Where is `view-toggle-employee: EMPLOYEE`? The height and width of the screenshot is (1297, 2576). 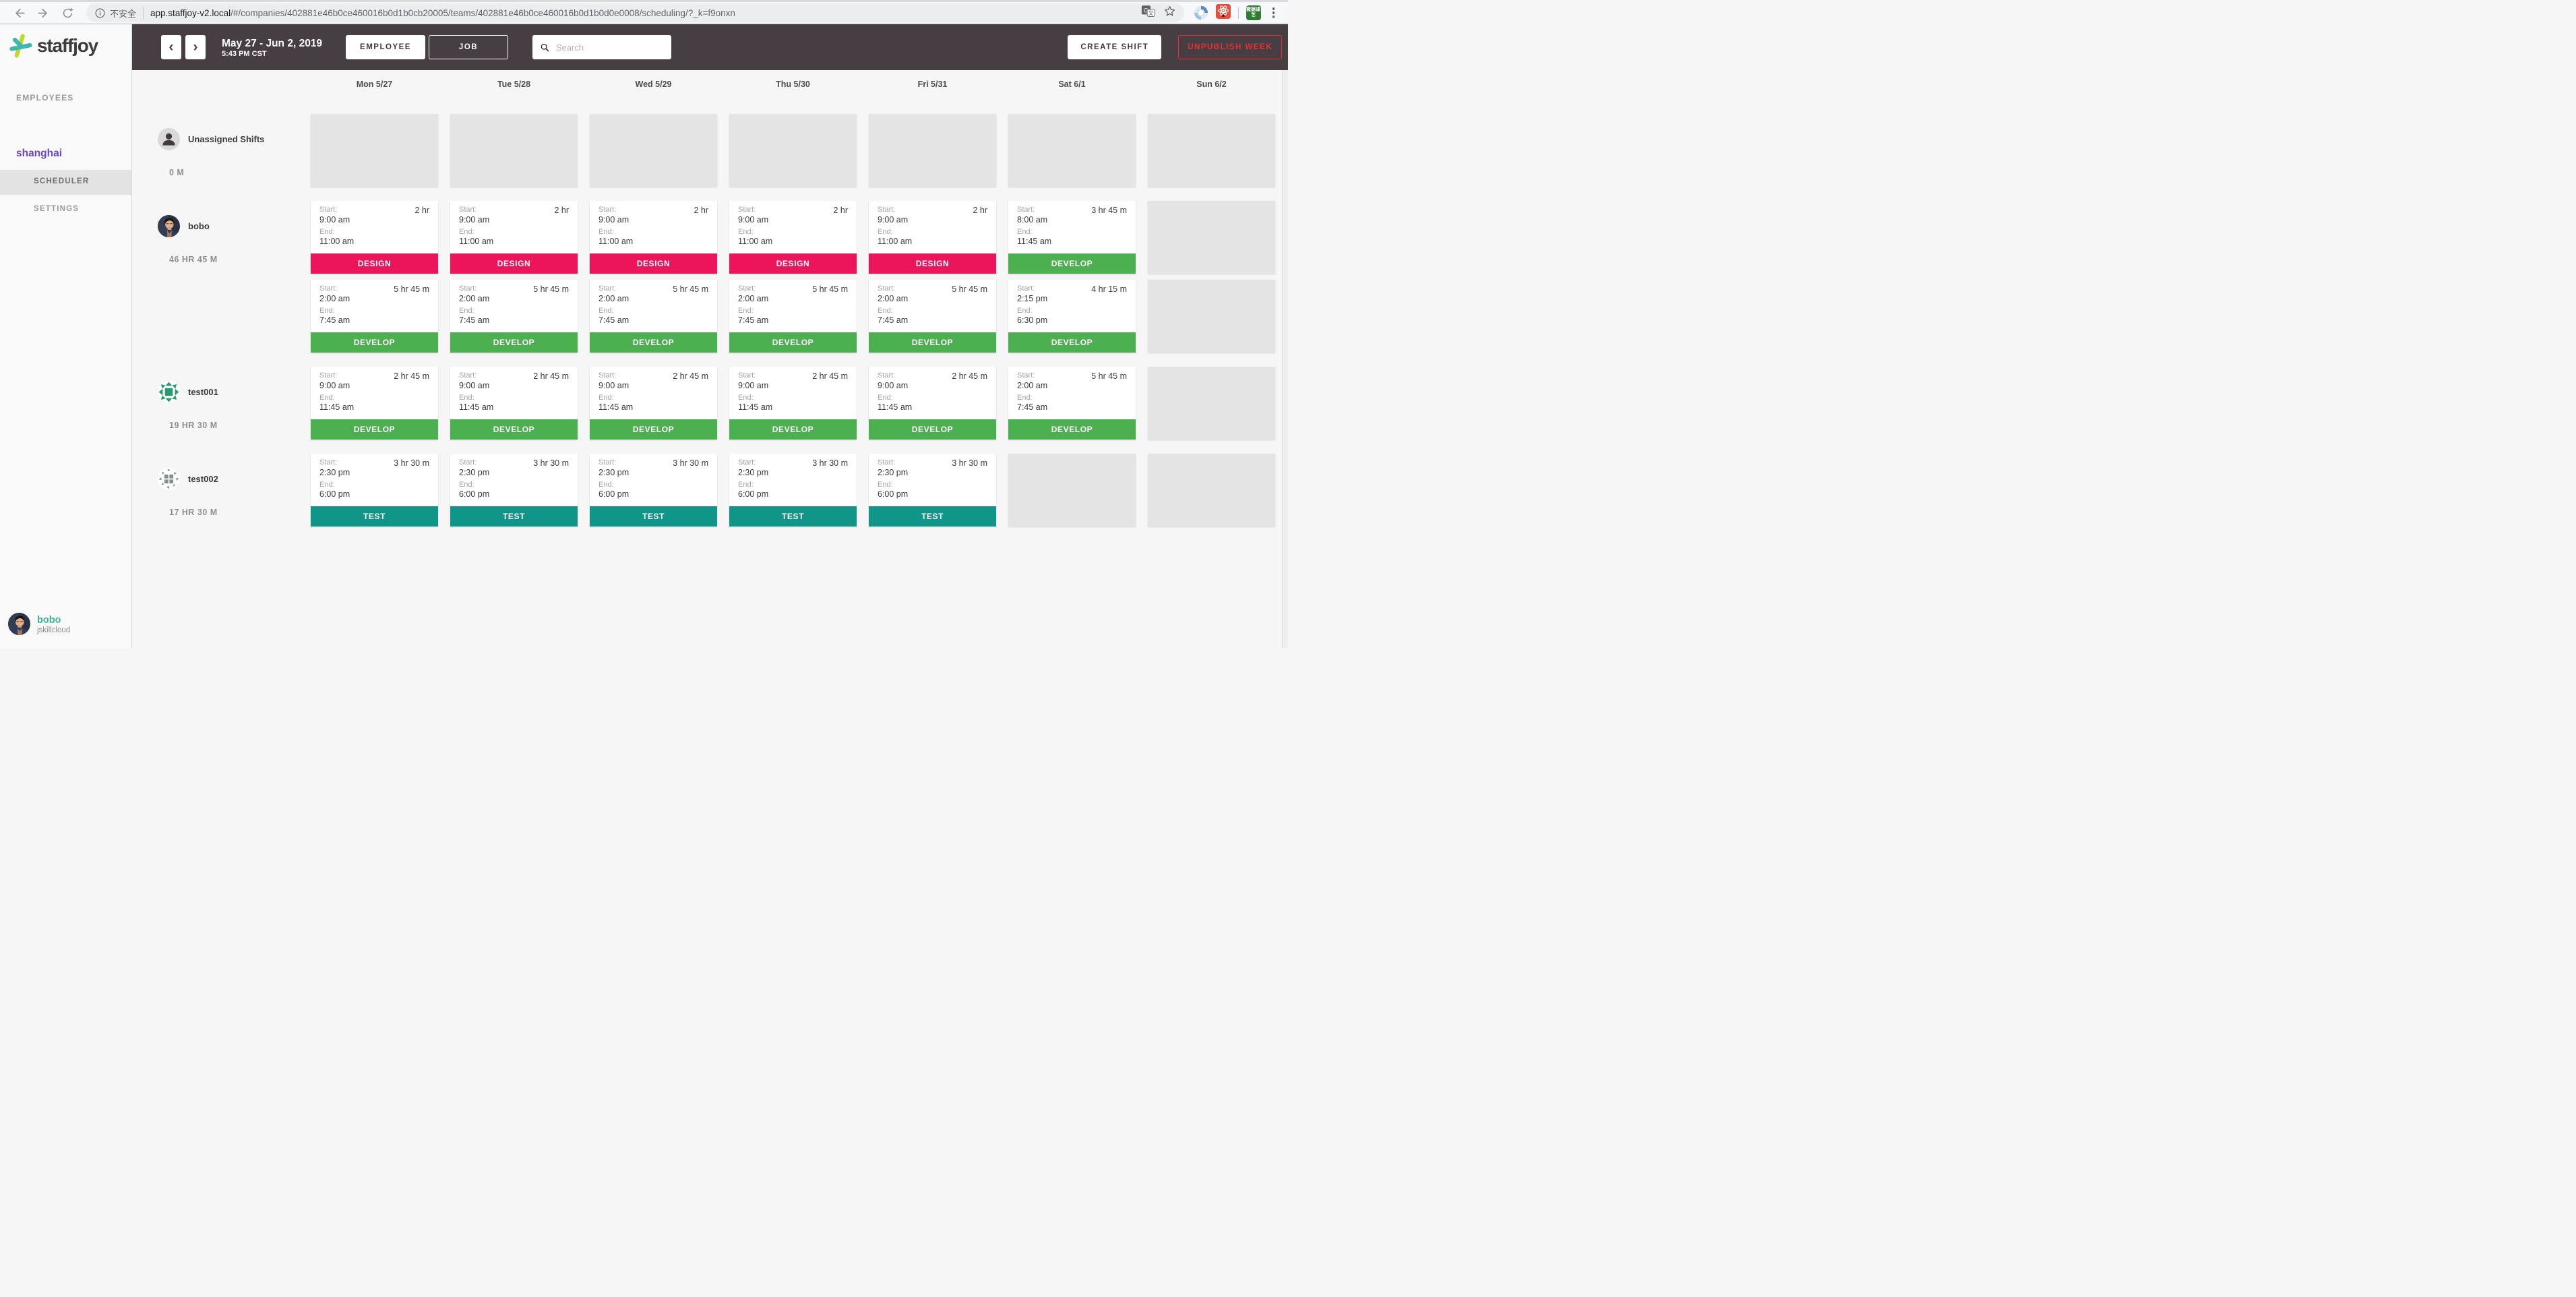 view-toggle-employee: EMPLOYEE is located at coordinates (386, 47).